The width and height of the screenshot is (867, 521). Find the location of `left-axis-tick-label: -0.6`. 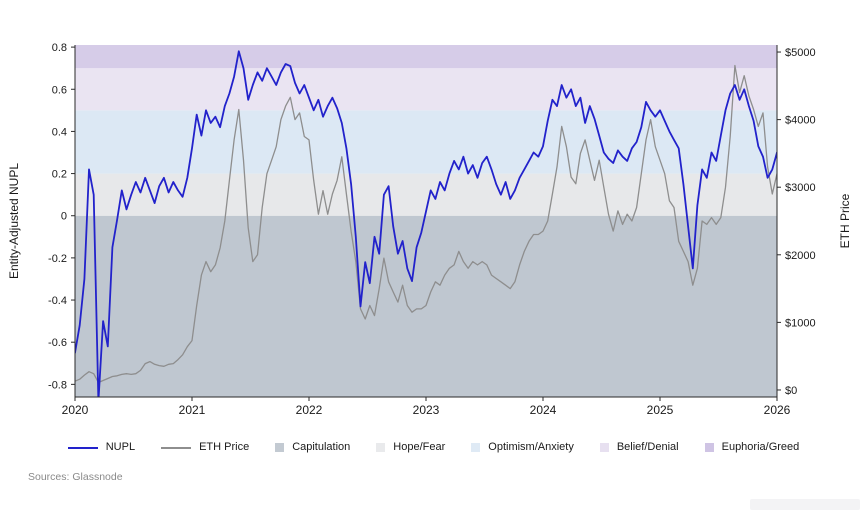

left-axis-tick-label: -0.6 is located at coordinates (57, 343).